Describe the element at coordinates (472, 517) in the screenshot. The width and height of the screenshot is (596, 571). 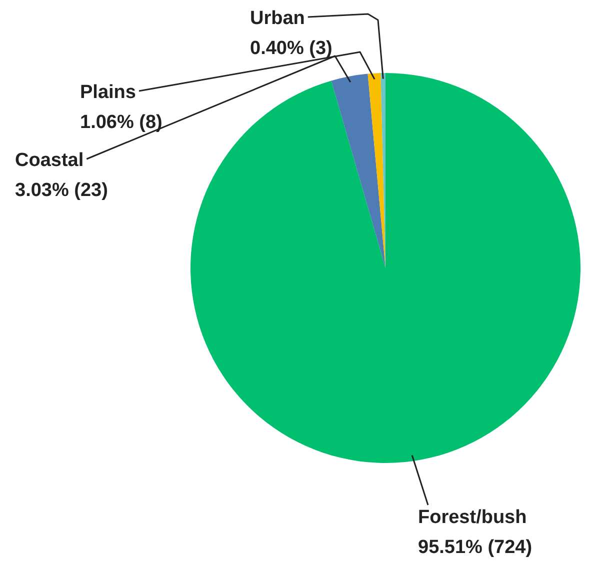
I see `slice-label: Forest/bush` at that location.